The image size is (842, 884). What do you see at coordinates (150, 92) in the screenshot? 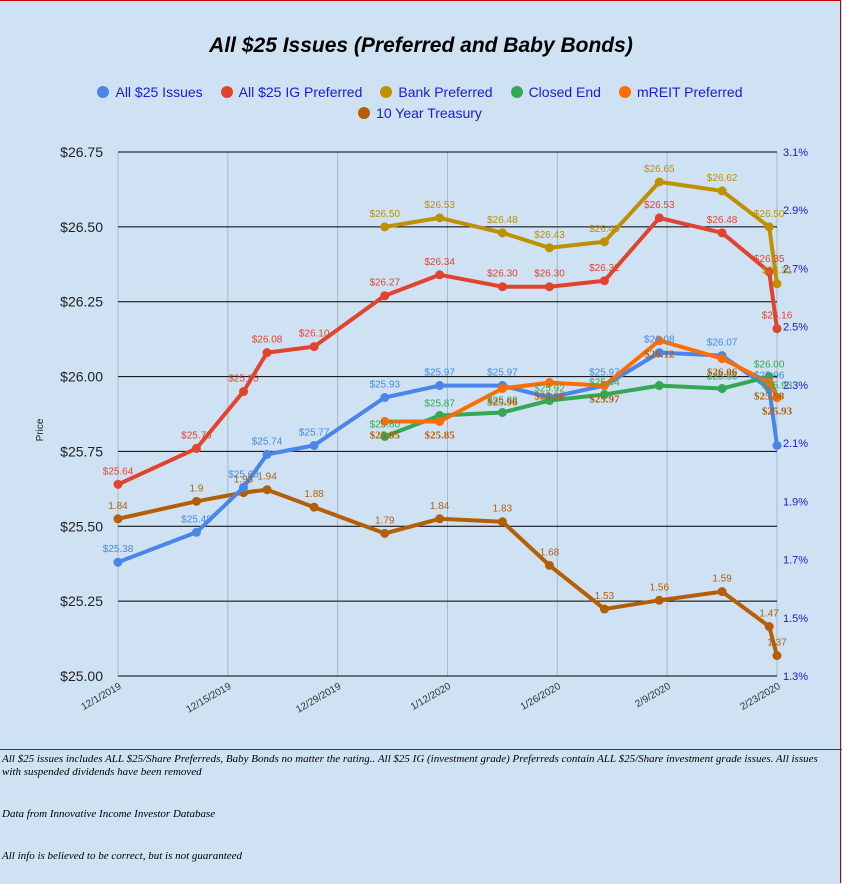
I see `legend-item-all25: All $25 Issues` at bounding box center [150, 92].